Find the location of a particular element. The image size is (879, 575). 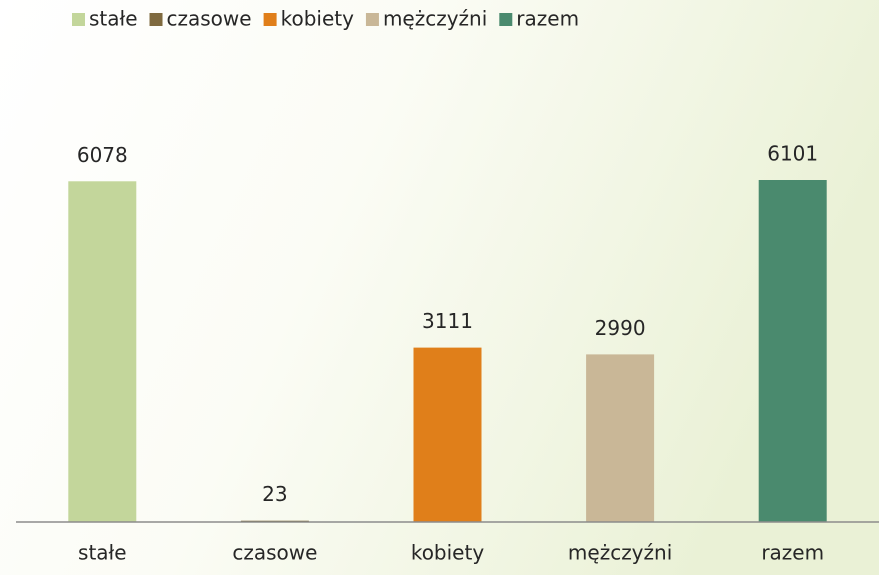

x-tick-label: kobiety is located at coordinates (448, 553).